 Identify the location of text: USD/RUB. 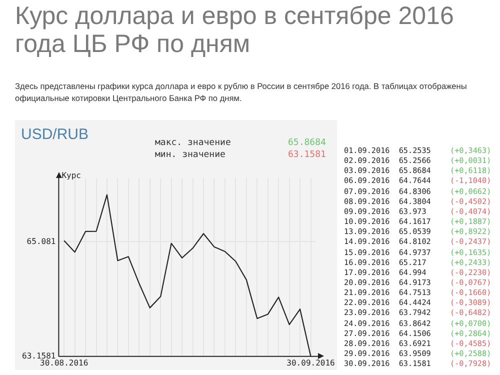
(55, 134).